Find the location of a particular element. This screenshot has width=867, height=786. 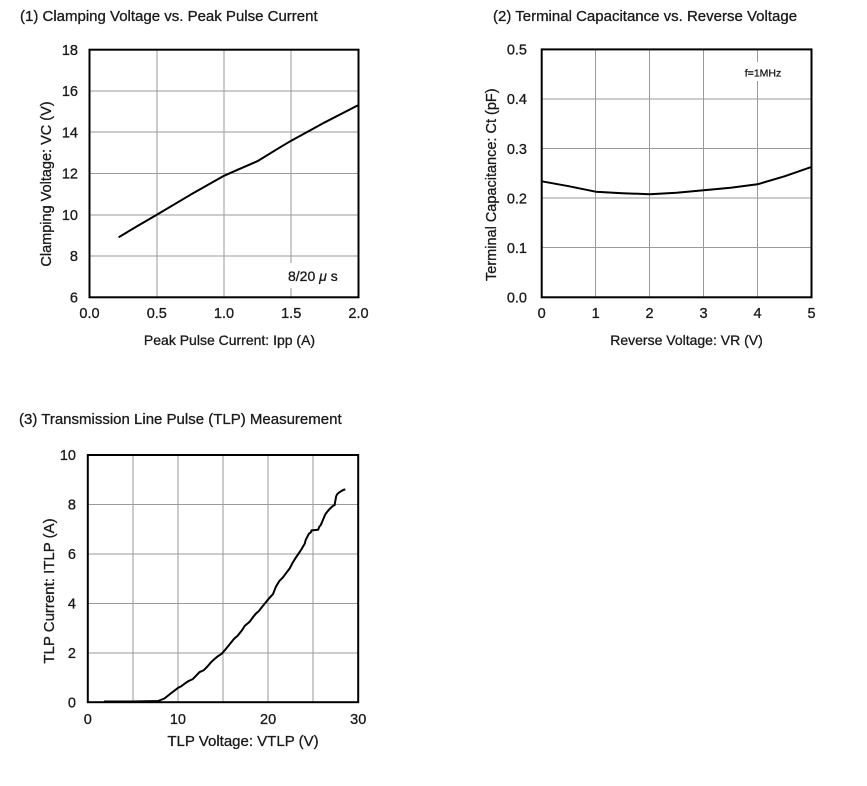

svg-text: 30 is located at coordinates (358, 720).